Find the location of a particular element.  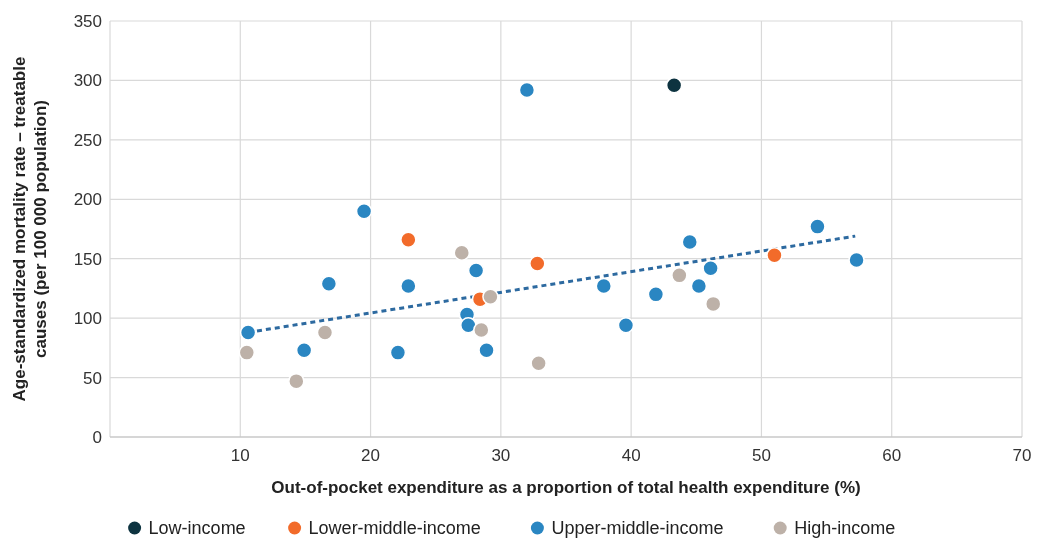

legend-label: Low-income is located at coordinates (197, 528).